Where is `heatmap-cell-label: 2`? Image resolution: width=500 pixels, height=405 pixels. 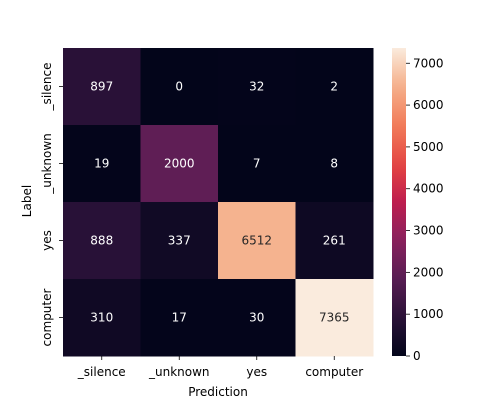
heatmap-cell-label: 2 is located at coordinates (334, 87).